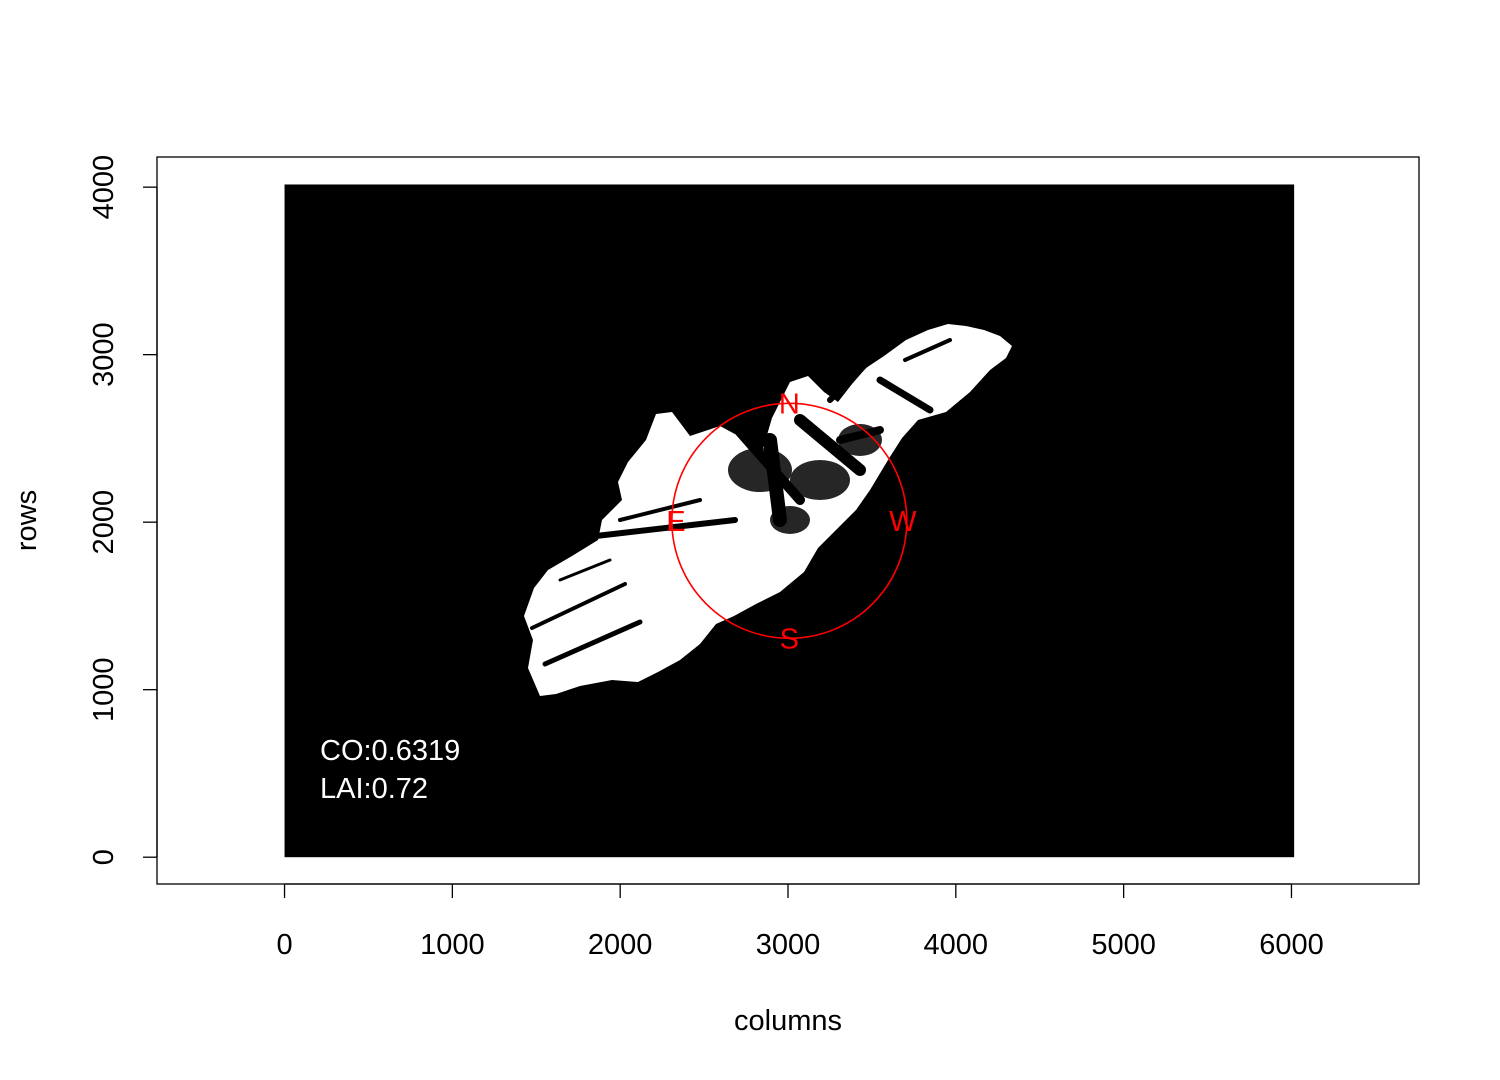 This screenshot has height=1080, width=1500. Describe the element at coordinates (620, 945) in the screenshot. I see `x-tick-label: 2000` at that location.